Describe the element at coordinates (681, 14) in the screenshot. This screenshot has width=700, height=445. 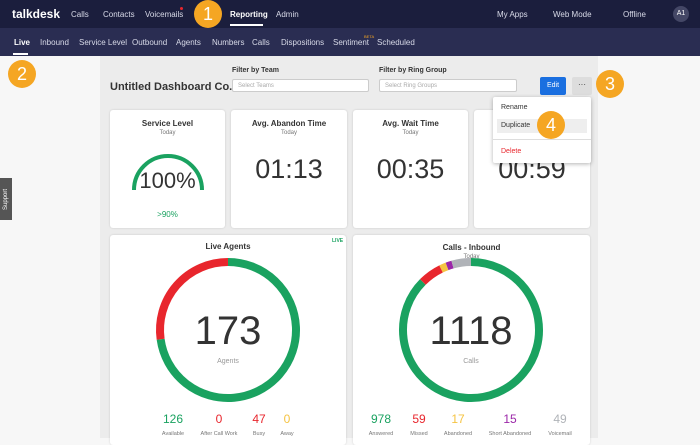
I see `avatar: A1` at that location.